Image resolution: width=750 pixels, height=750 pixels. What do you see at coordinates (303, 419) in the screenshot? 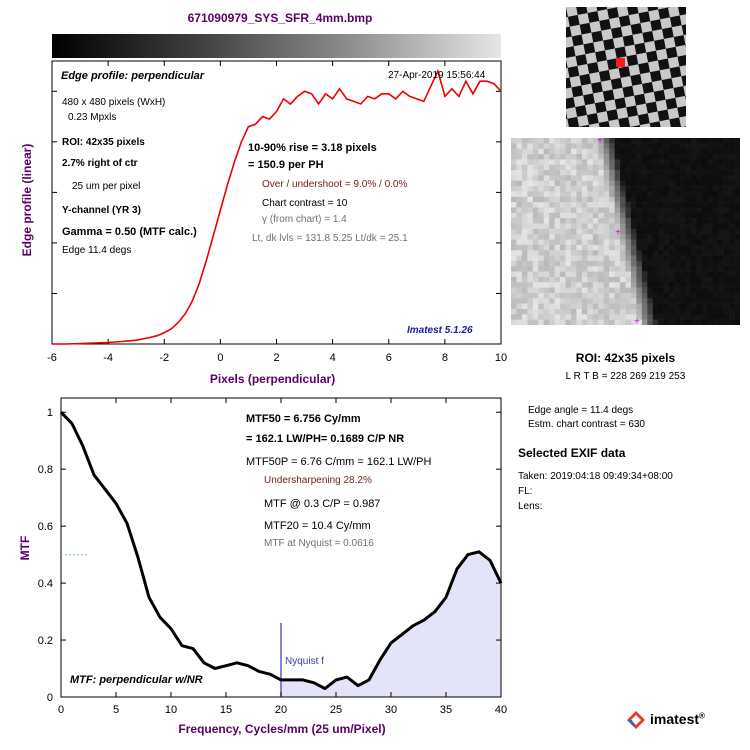
I see `mtf50-text: MTF50 = 6.756 Cy/mm` at bounding box center [303, 419].